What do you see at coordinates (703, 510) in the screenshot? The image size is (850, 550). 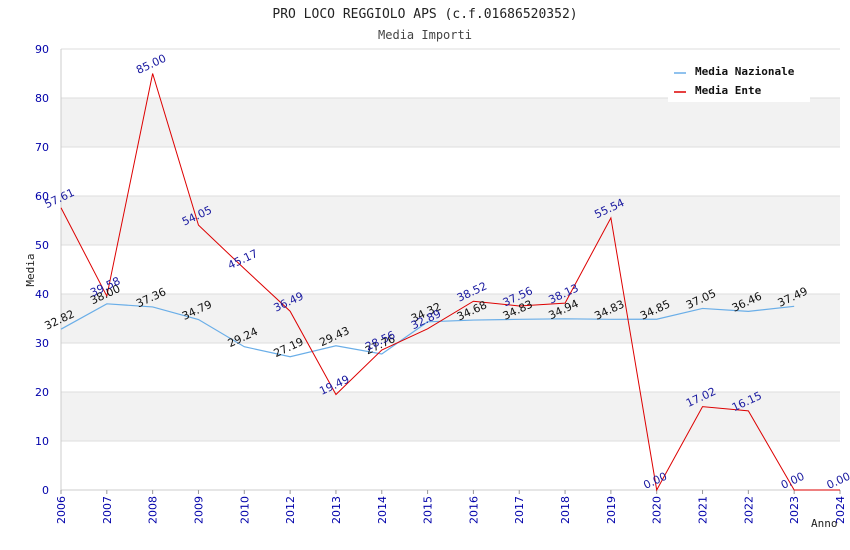 I see `x-tick-label: 2021` at bounding box center [703, 510].